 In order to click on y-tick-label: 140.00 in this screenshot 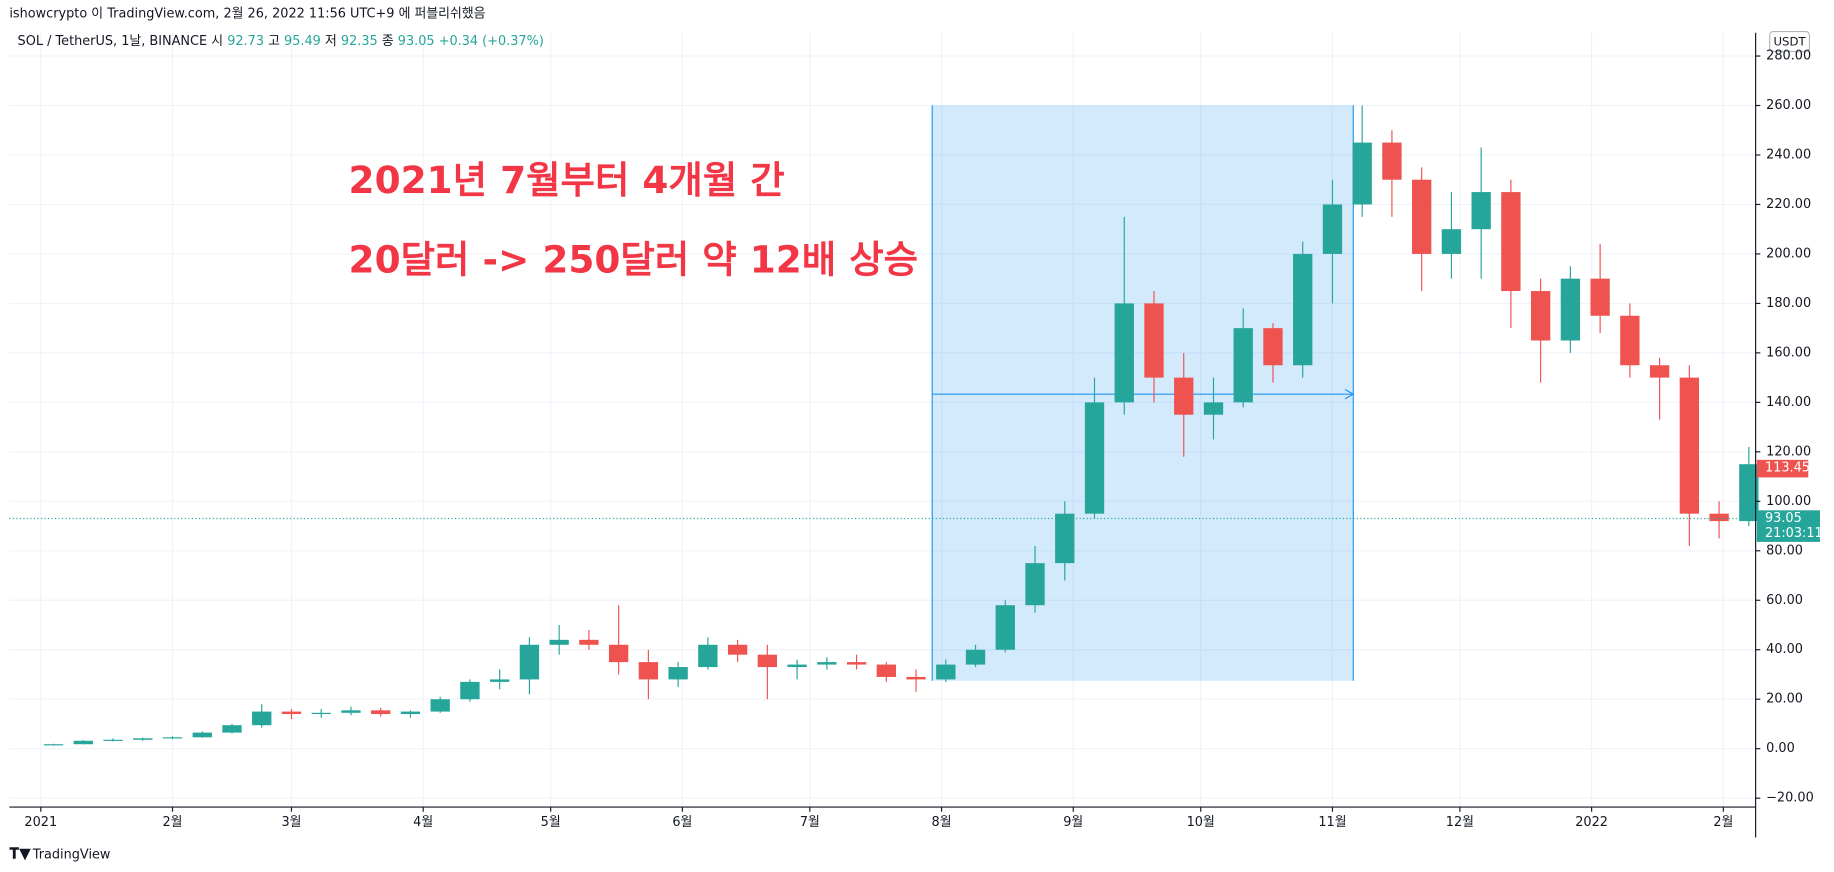, I will do `click(1788, 402)`.